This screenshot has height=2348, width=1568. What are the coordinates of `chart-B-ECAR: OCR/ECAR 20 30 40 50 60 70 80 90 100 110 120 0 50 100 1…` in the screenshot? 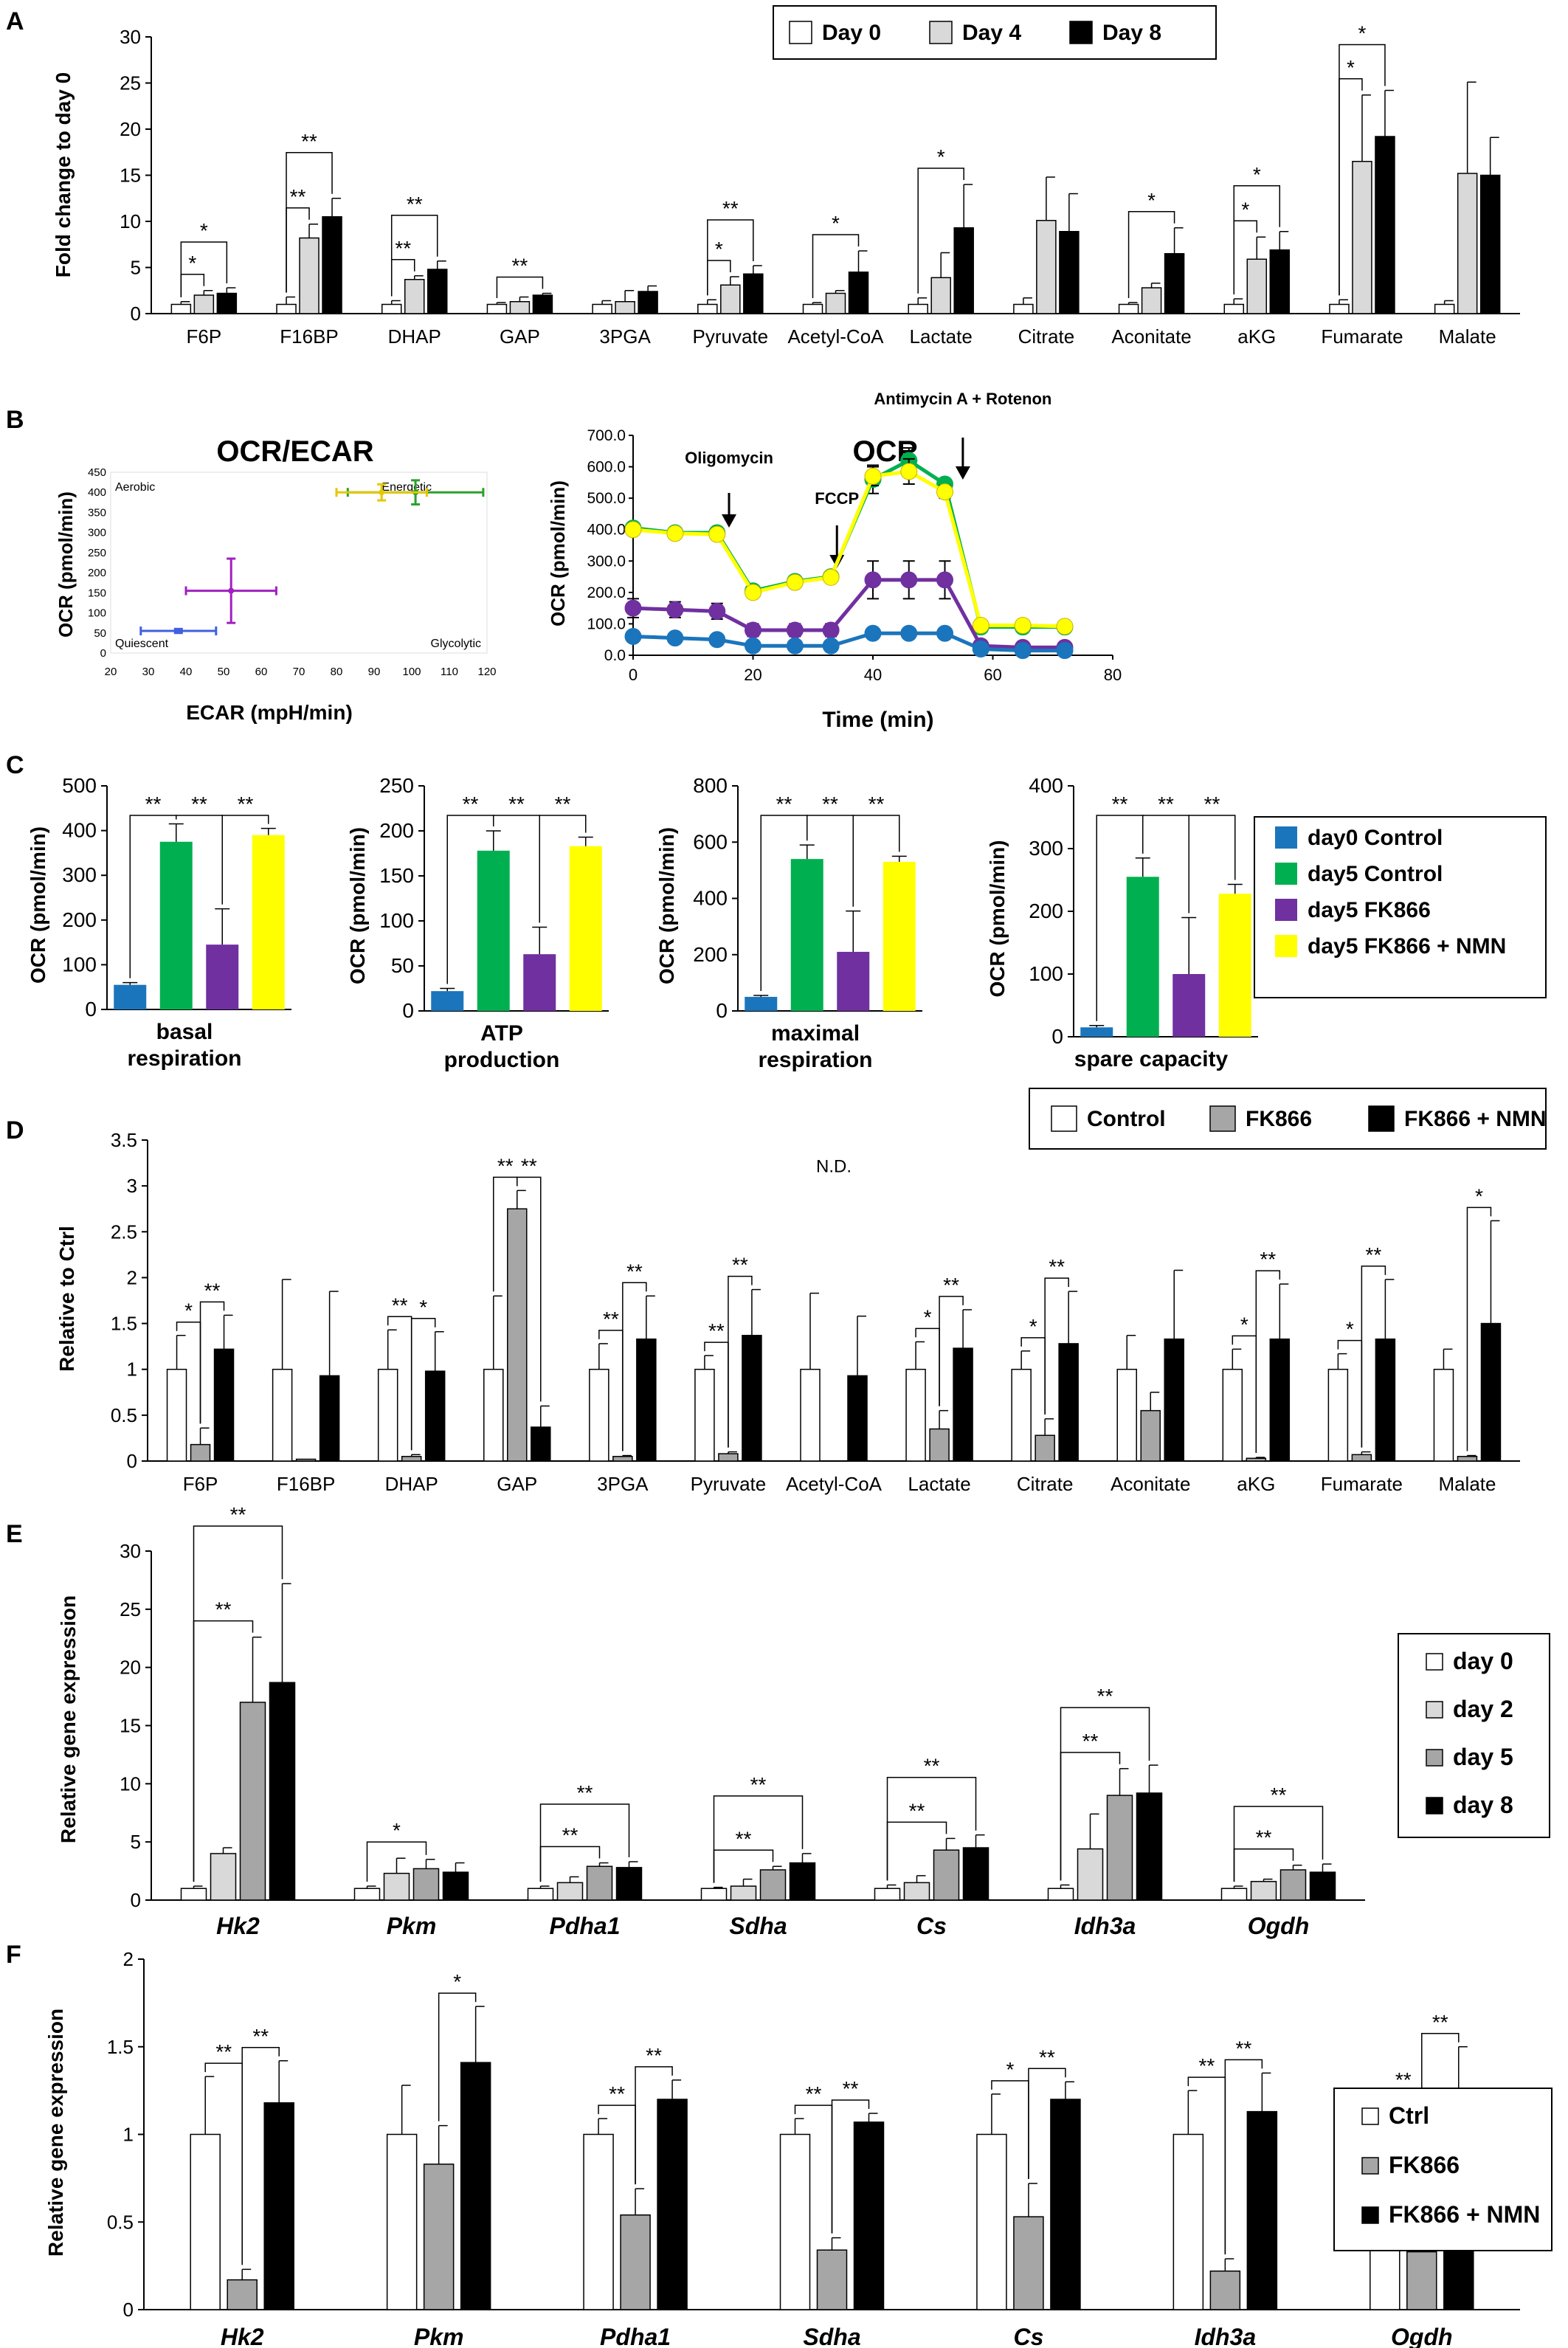 It's located at (276, 579).